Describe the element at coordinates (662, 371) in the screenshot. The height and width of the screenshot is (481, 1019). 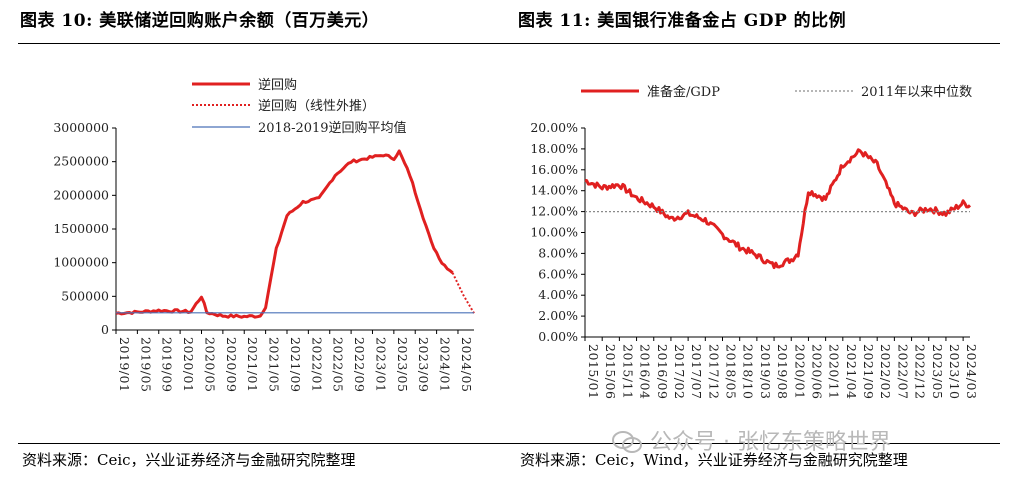
I see `x-tick-label: 2016/09` at that location.